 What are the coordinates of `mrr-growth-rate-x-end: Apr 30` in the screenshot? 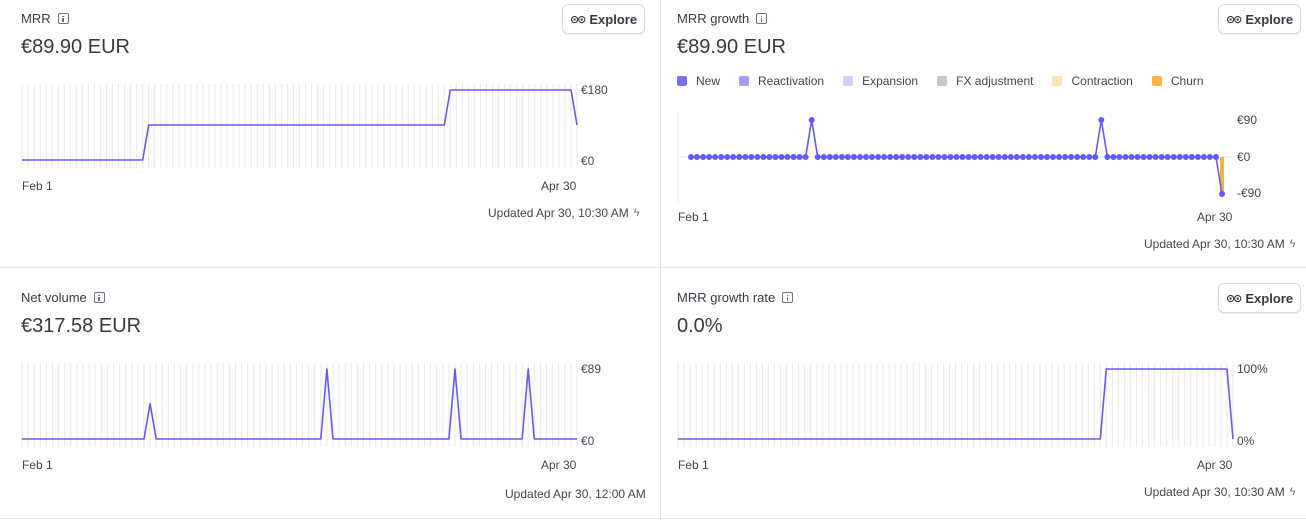 It's located at (1215, 465).